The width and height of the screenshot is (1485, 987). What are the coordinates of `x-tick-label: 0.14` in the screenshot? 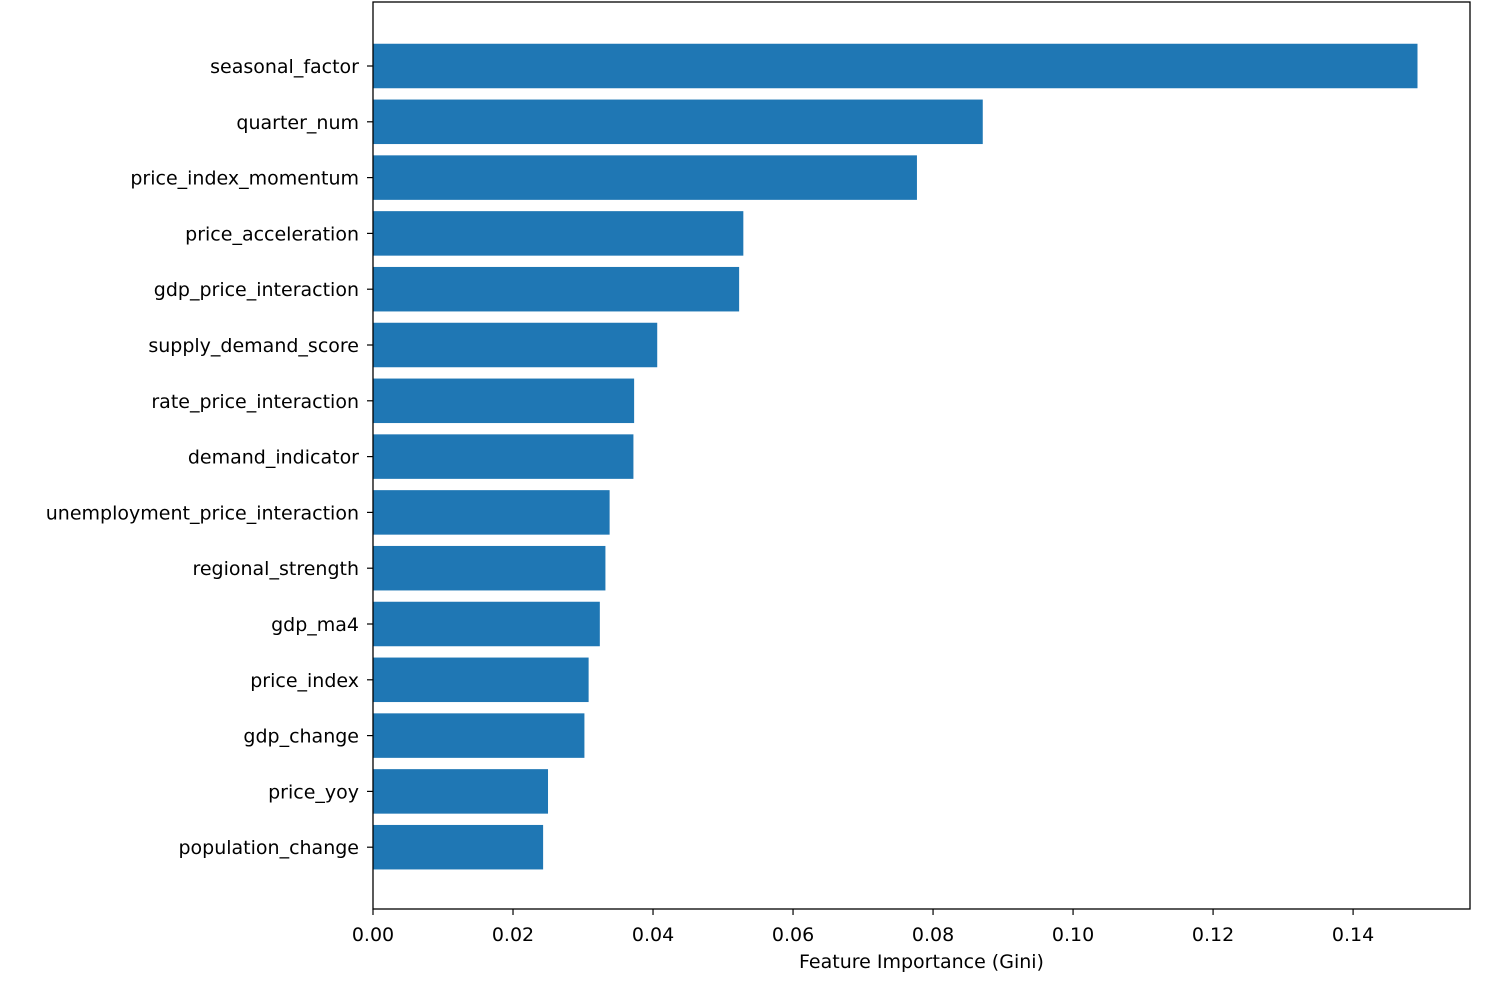 It's located at (1353, 935).